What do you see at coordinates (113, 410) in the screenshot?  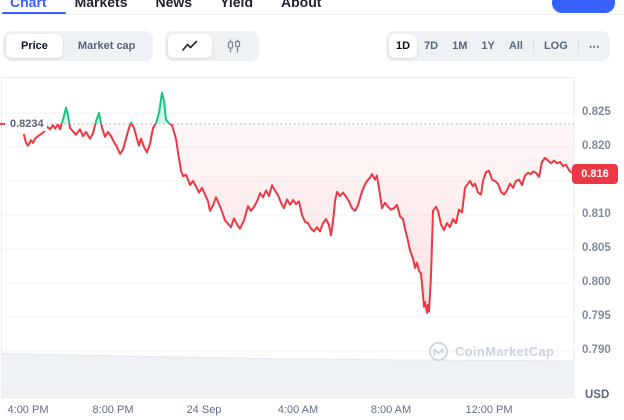 I see `x-axis-label: 8:00 PM` at bounding box center [113, 410].